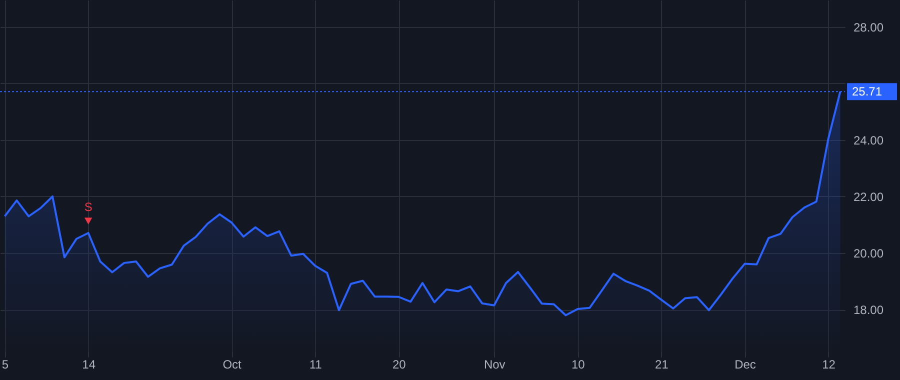 The width and height of the screenshot is (900, 380). I want to click on x-tick-label: 5, so click(5, 365).